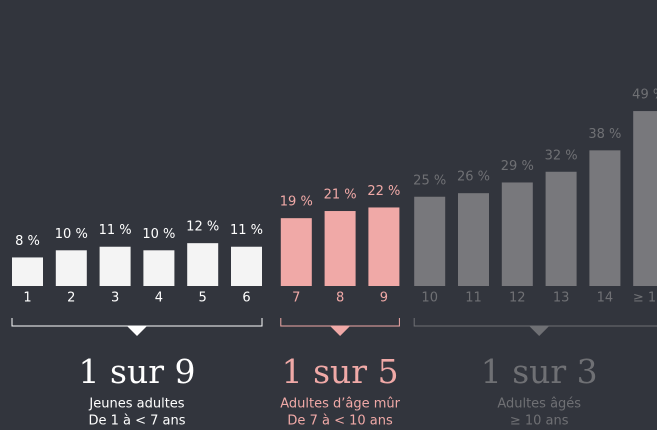 This screenshot has width=657, height=430. Describe the element at coordinates (296, 298) in the screenshot. I see `x-tick-label: 7` at that location.